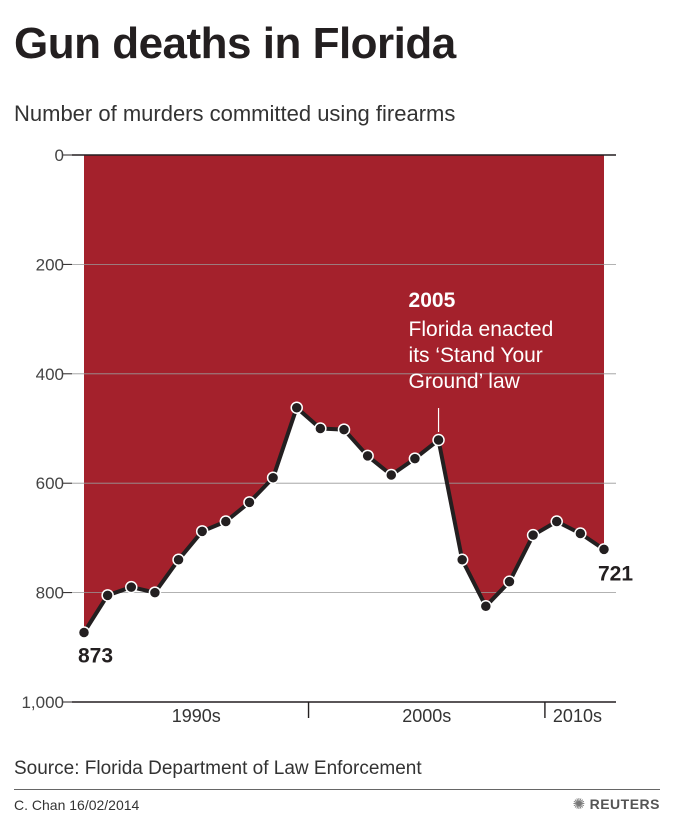  Describe the element at coordinates (95, 656) in the screenshot. I see `end-label-first: 873` at that location.